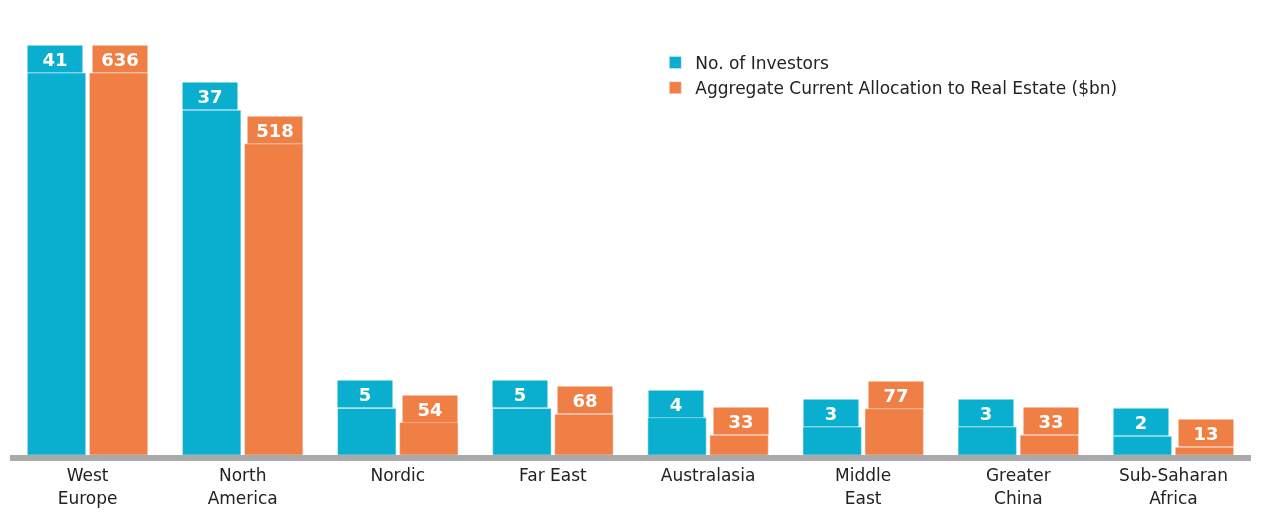  Describe the element at coordinates (553, 475) in the screenshot. I see `x-tick-label: Far East` at that location.